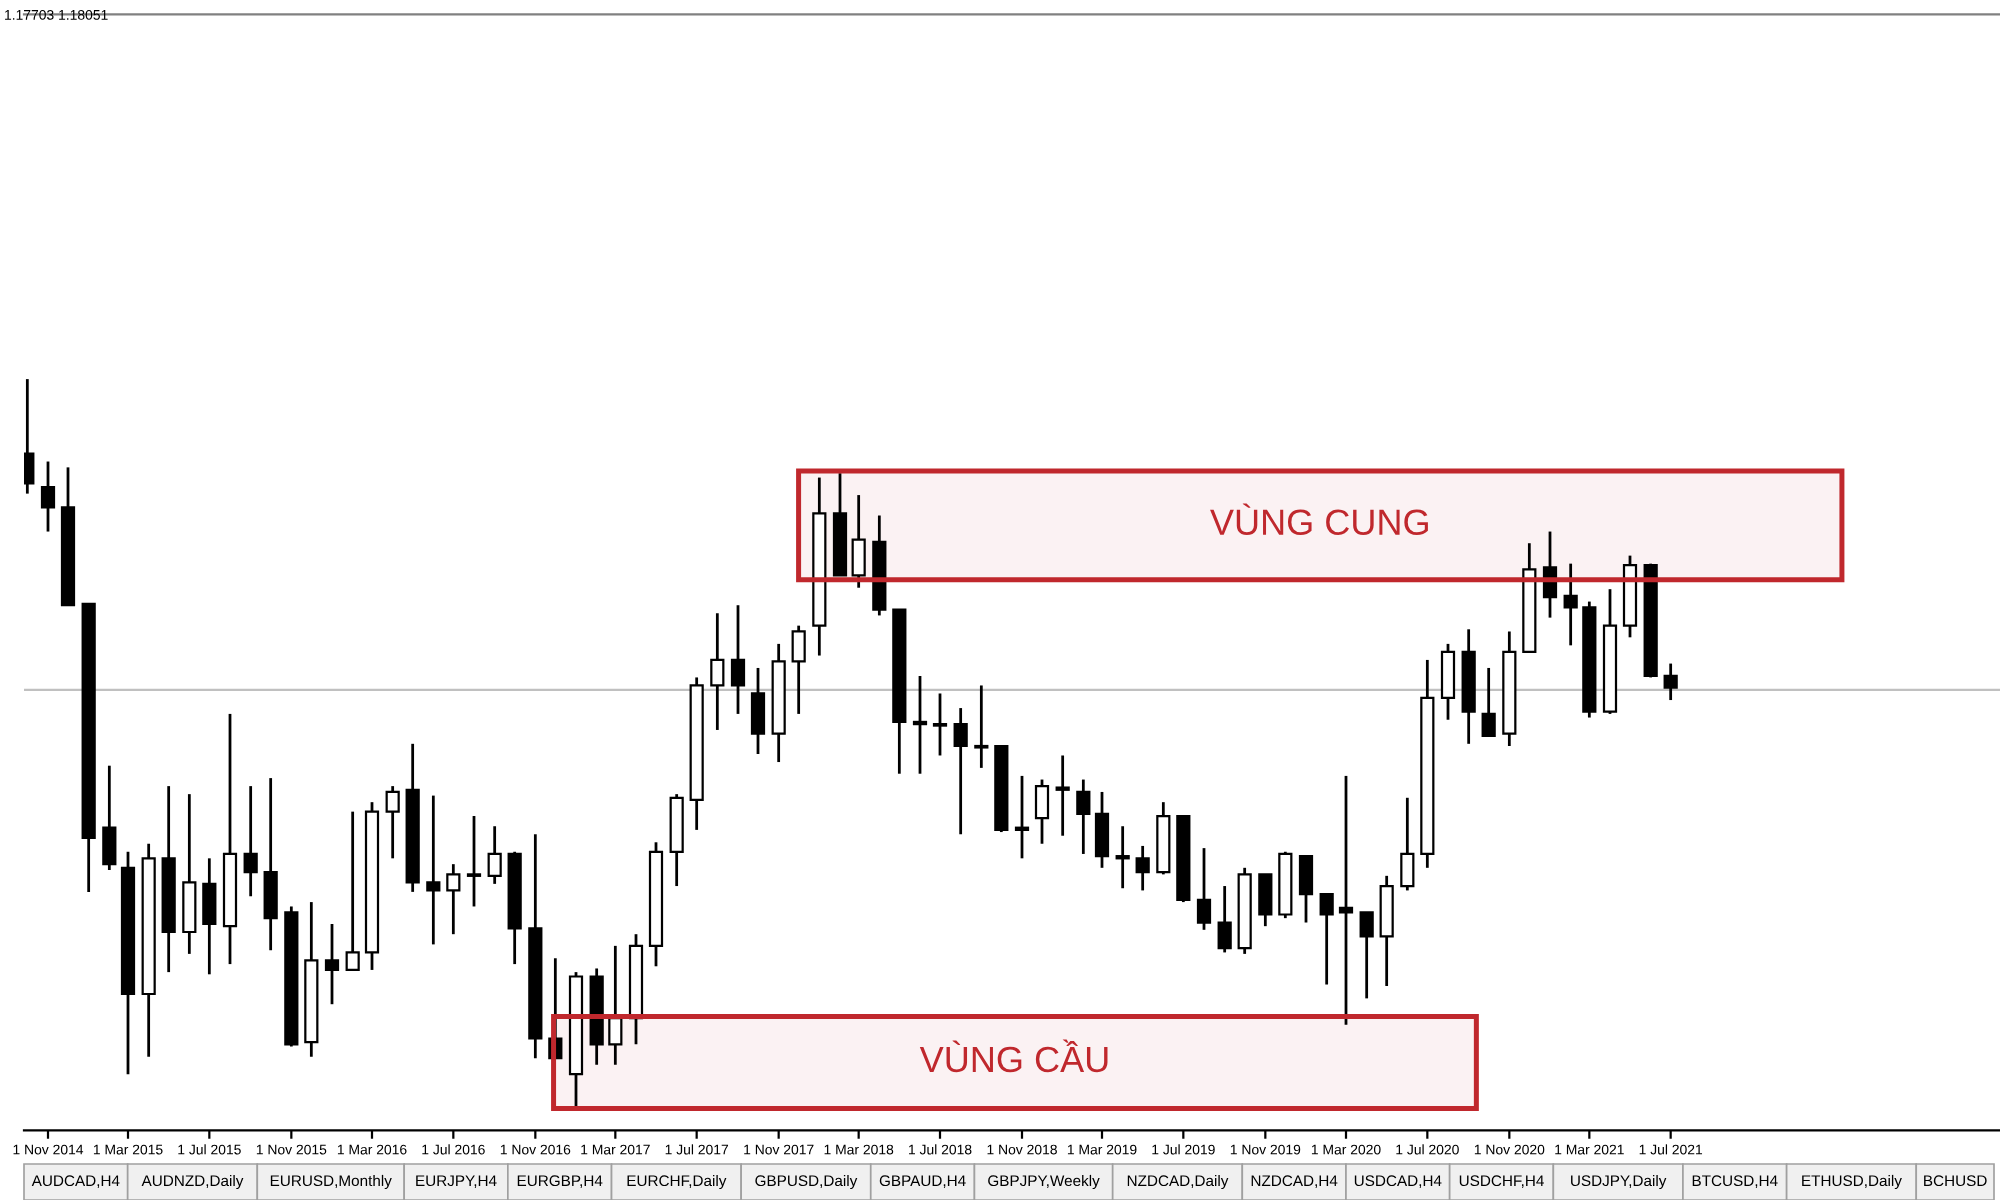  I want to click on band-label: VÙNG CUNG, so click(1319, 519).